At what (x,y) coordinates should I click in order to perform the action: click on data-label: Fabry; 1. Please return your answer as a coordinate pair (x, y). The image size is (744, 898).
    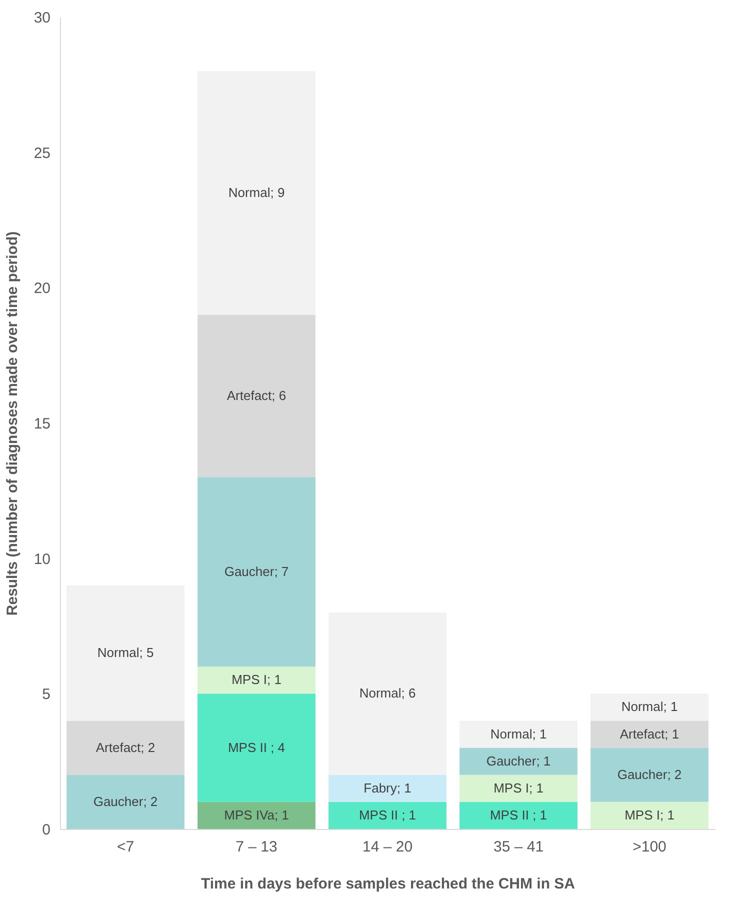
    Looking at the image, I should click on (388, 788).